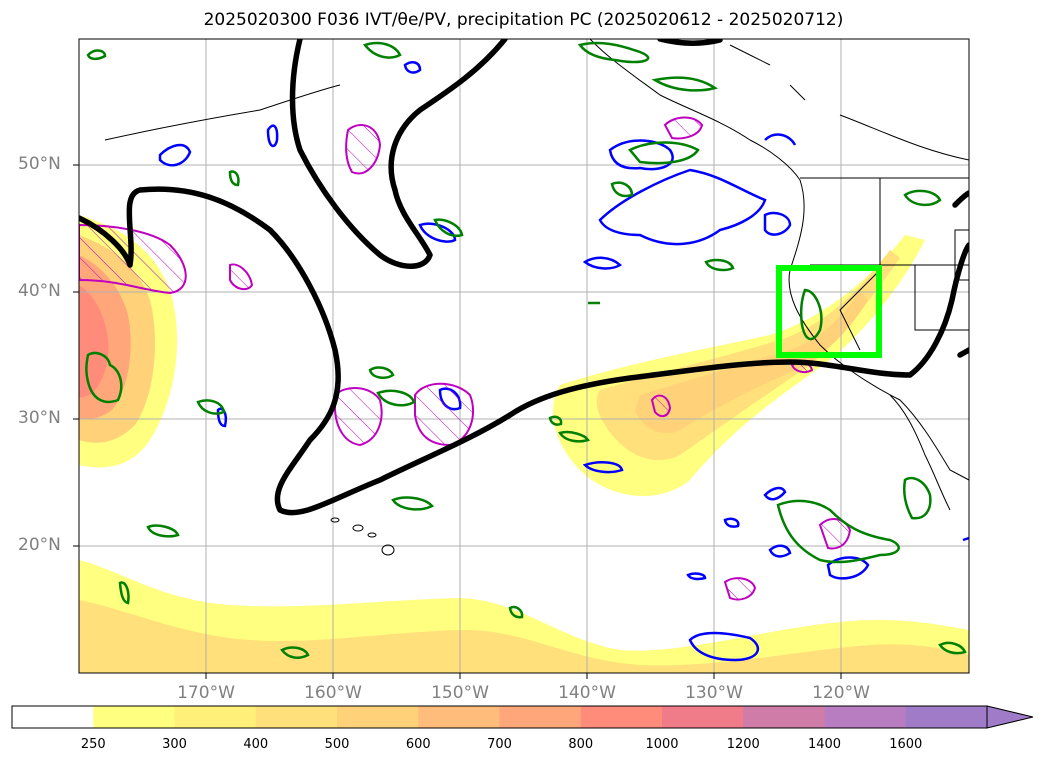 This screenshot has height=767, width=1047. I want to click on colorbar-label: 300, so click(174, 744).